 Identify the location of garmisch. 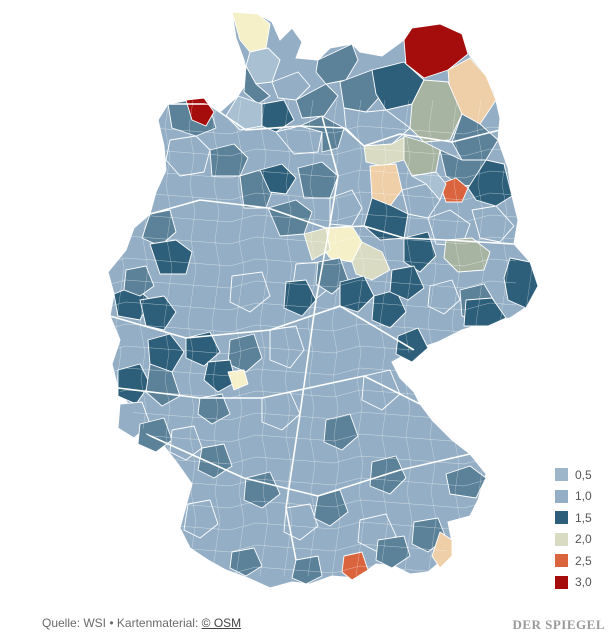
(355, 566).